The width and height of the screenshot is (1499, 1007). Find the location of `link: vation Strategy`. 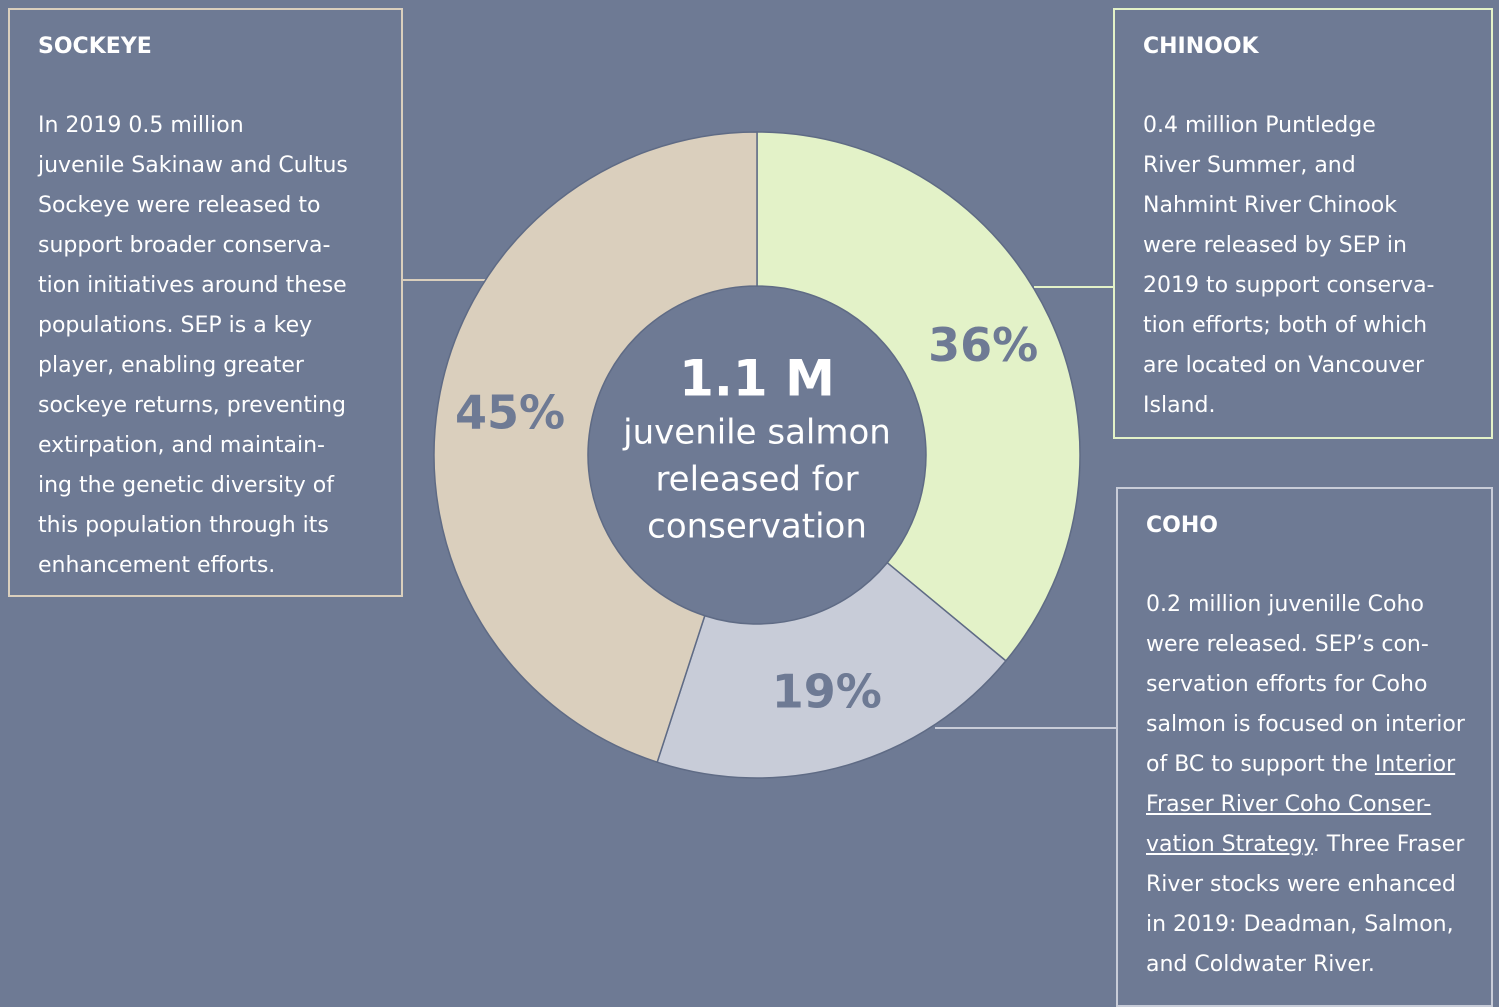

link: vation Strategy is located at coordinates (1229, 844).